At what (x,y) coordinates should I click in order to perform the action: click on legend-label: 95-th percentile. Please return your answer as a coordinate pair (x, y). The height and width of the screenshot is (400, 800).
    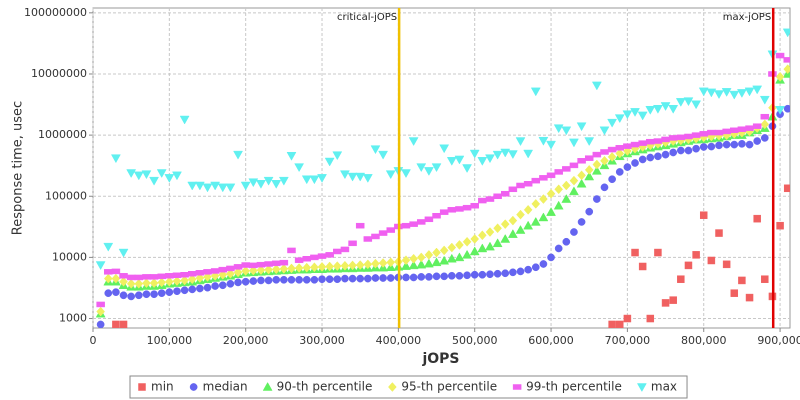
    Looking at the image, I should click on (449, 387).